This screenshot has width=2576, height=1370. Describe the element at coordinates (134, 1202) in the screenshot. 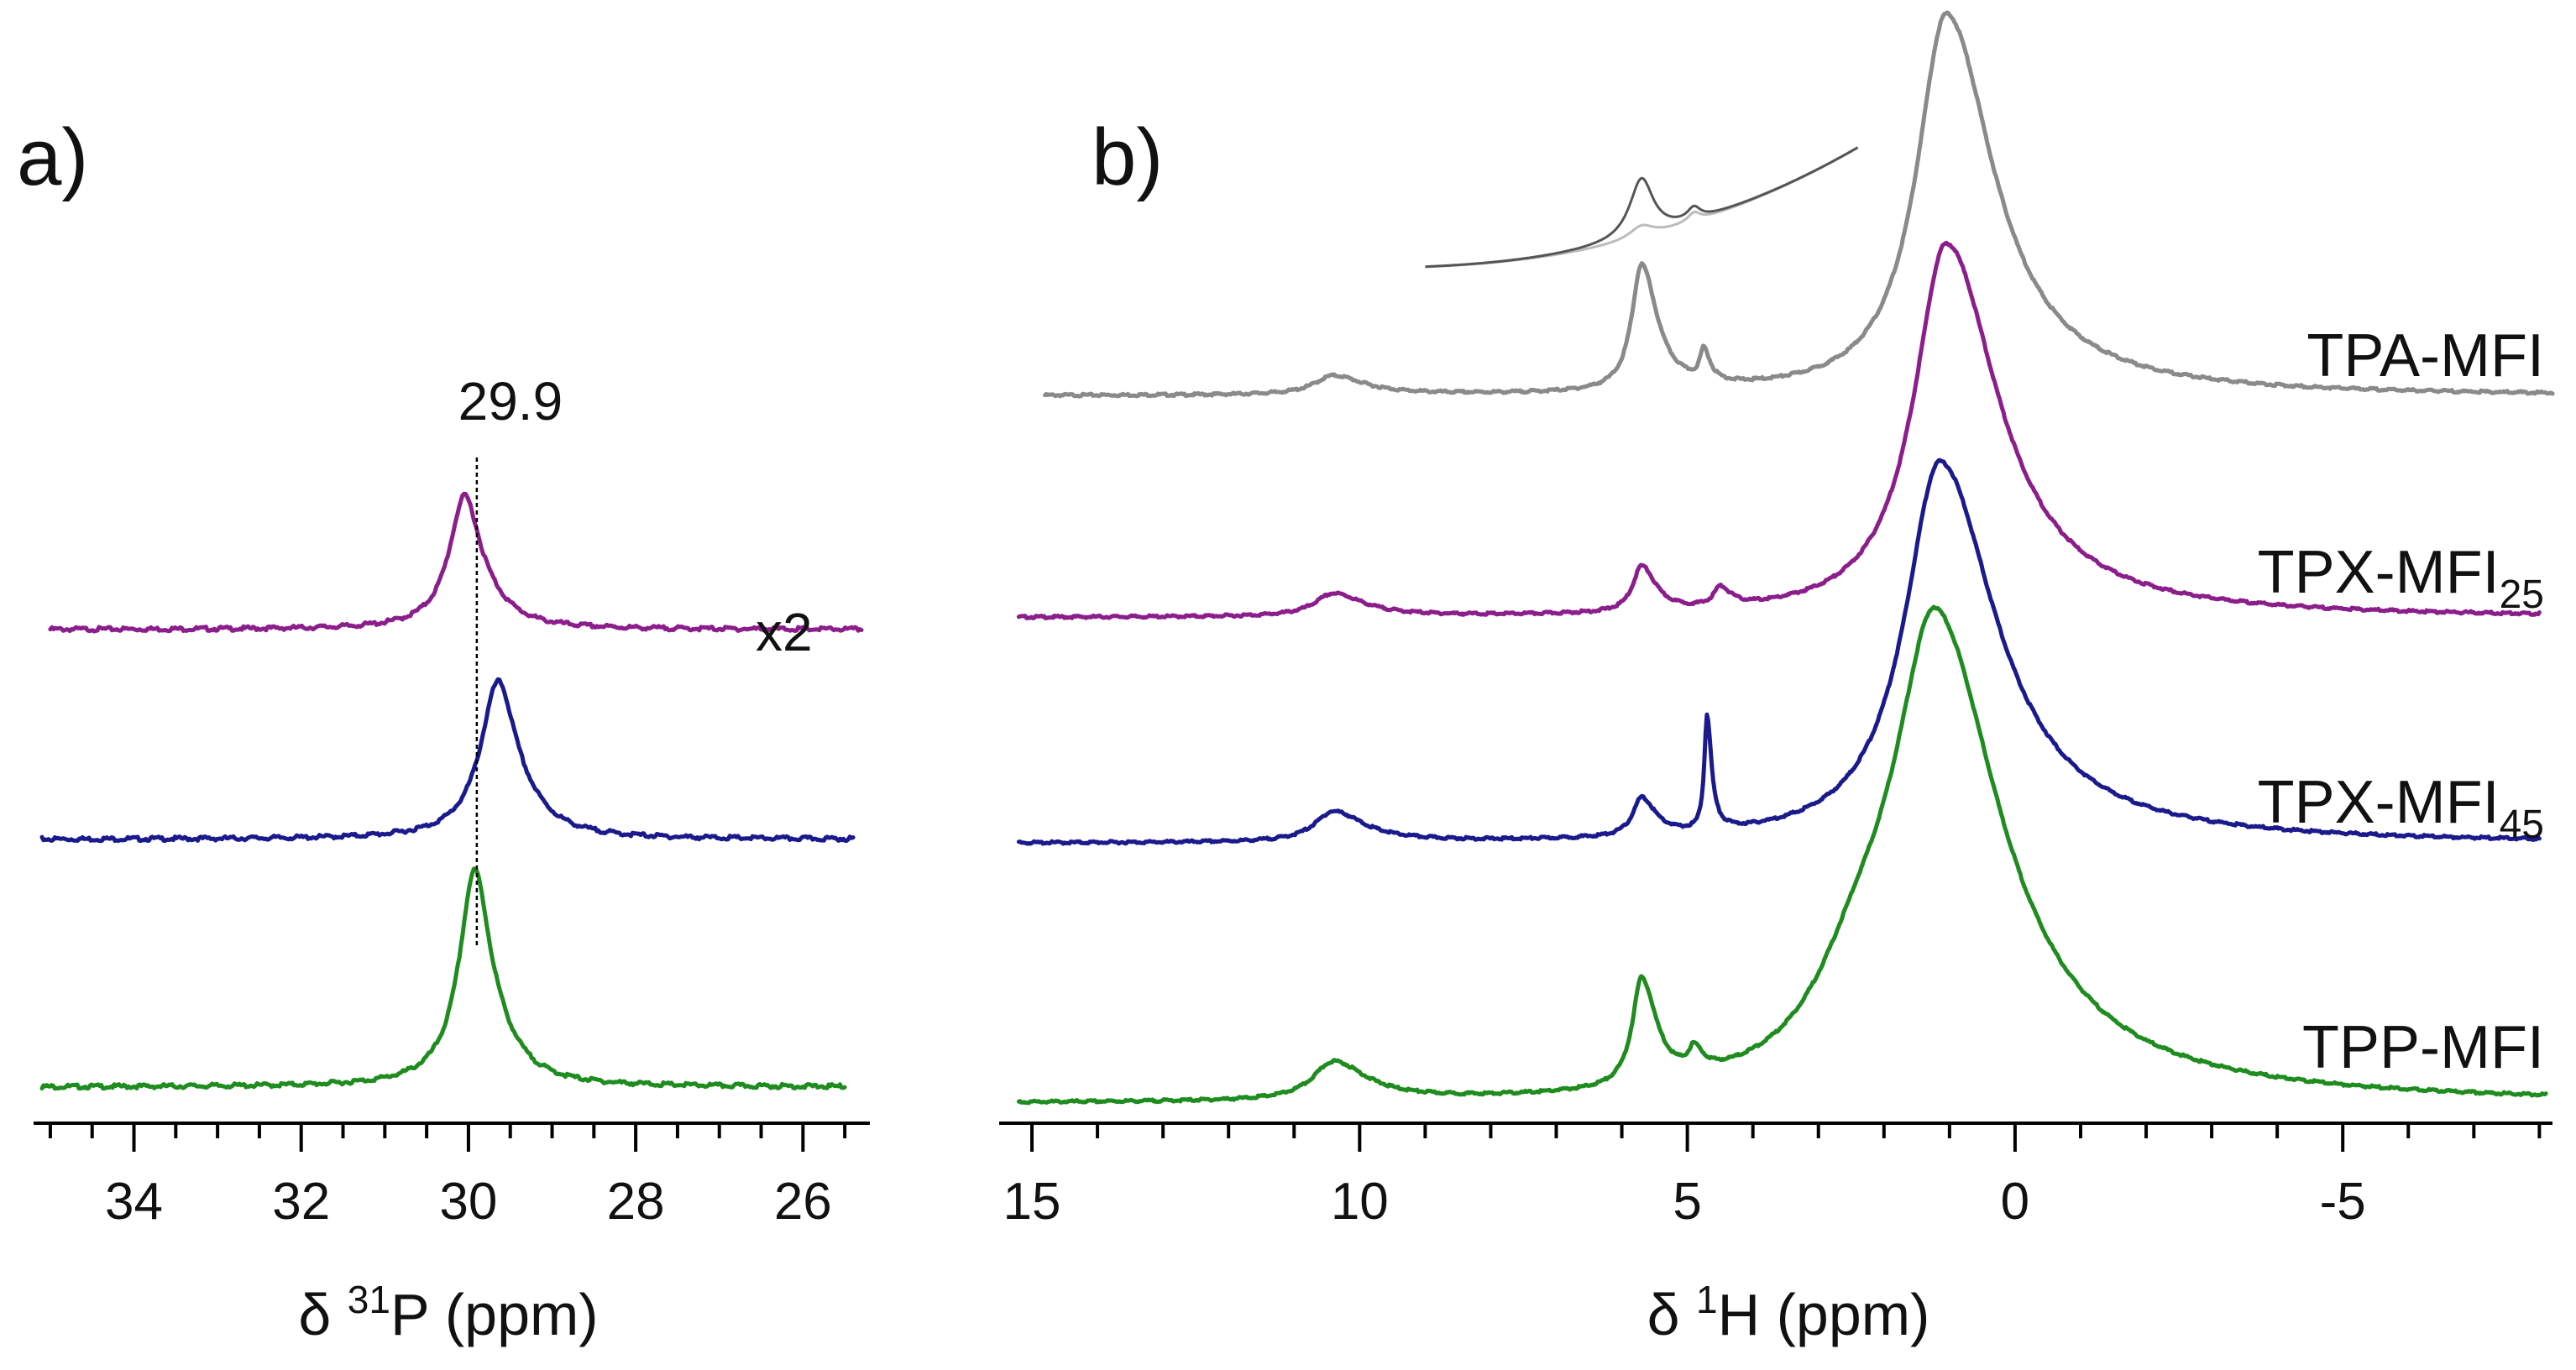

I see `panel-a-tick-label: 34` at that location.